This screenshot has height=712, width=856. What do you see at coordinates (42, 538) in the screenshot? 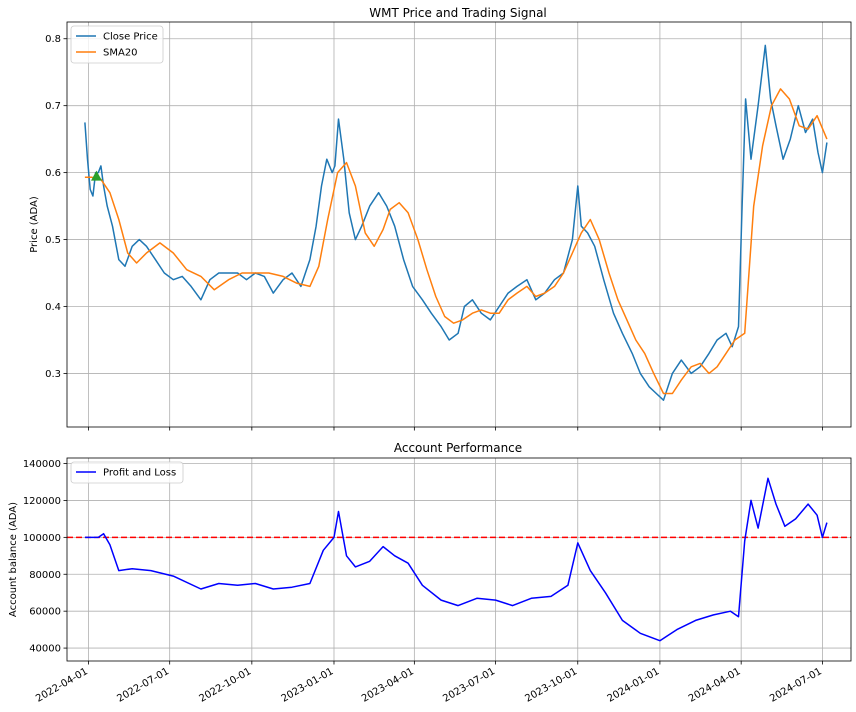
I see `y-tick-label: 100000` at bounding box center [42, 538].